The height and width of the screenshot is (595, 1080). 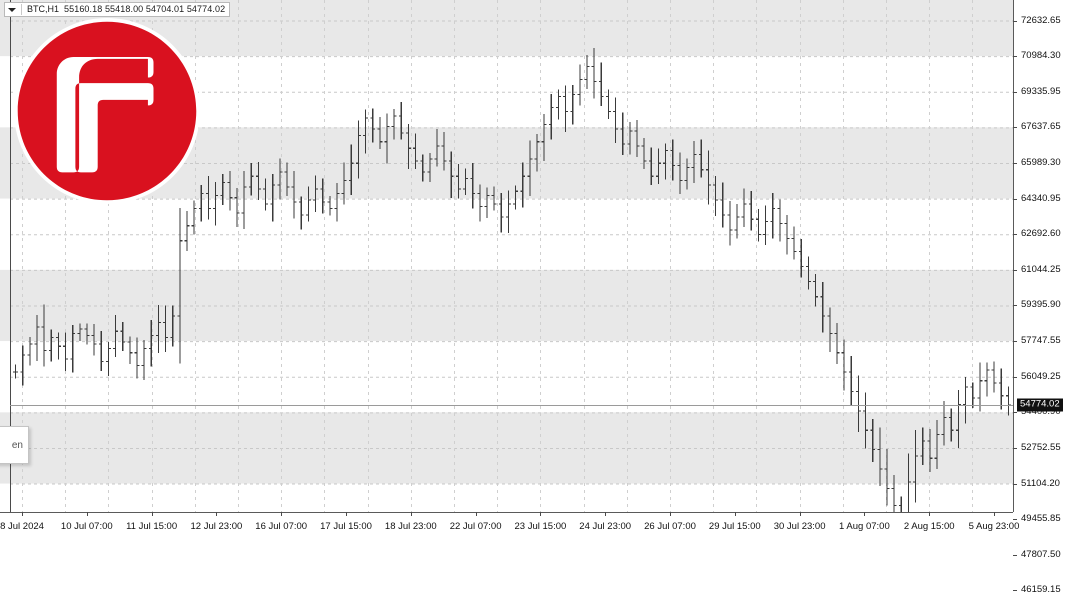 What do you see at coordinates (281, 526) in the screenshot?
I see `time-axis-label: 16 Jul 07:00` at bounding box center [281, 526].